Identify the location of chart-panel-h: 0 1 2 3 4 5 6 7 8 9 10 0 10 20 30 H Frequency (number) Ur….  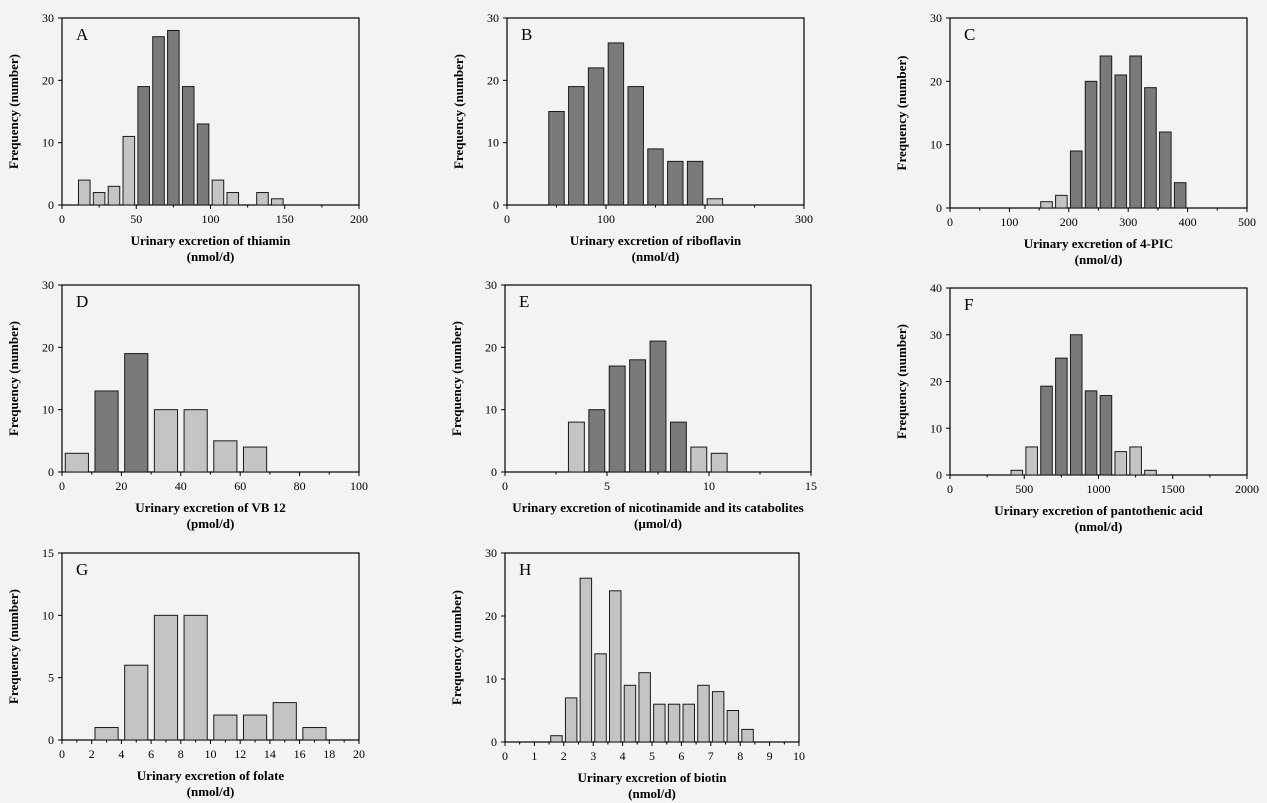
(627, 673).